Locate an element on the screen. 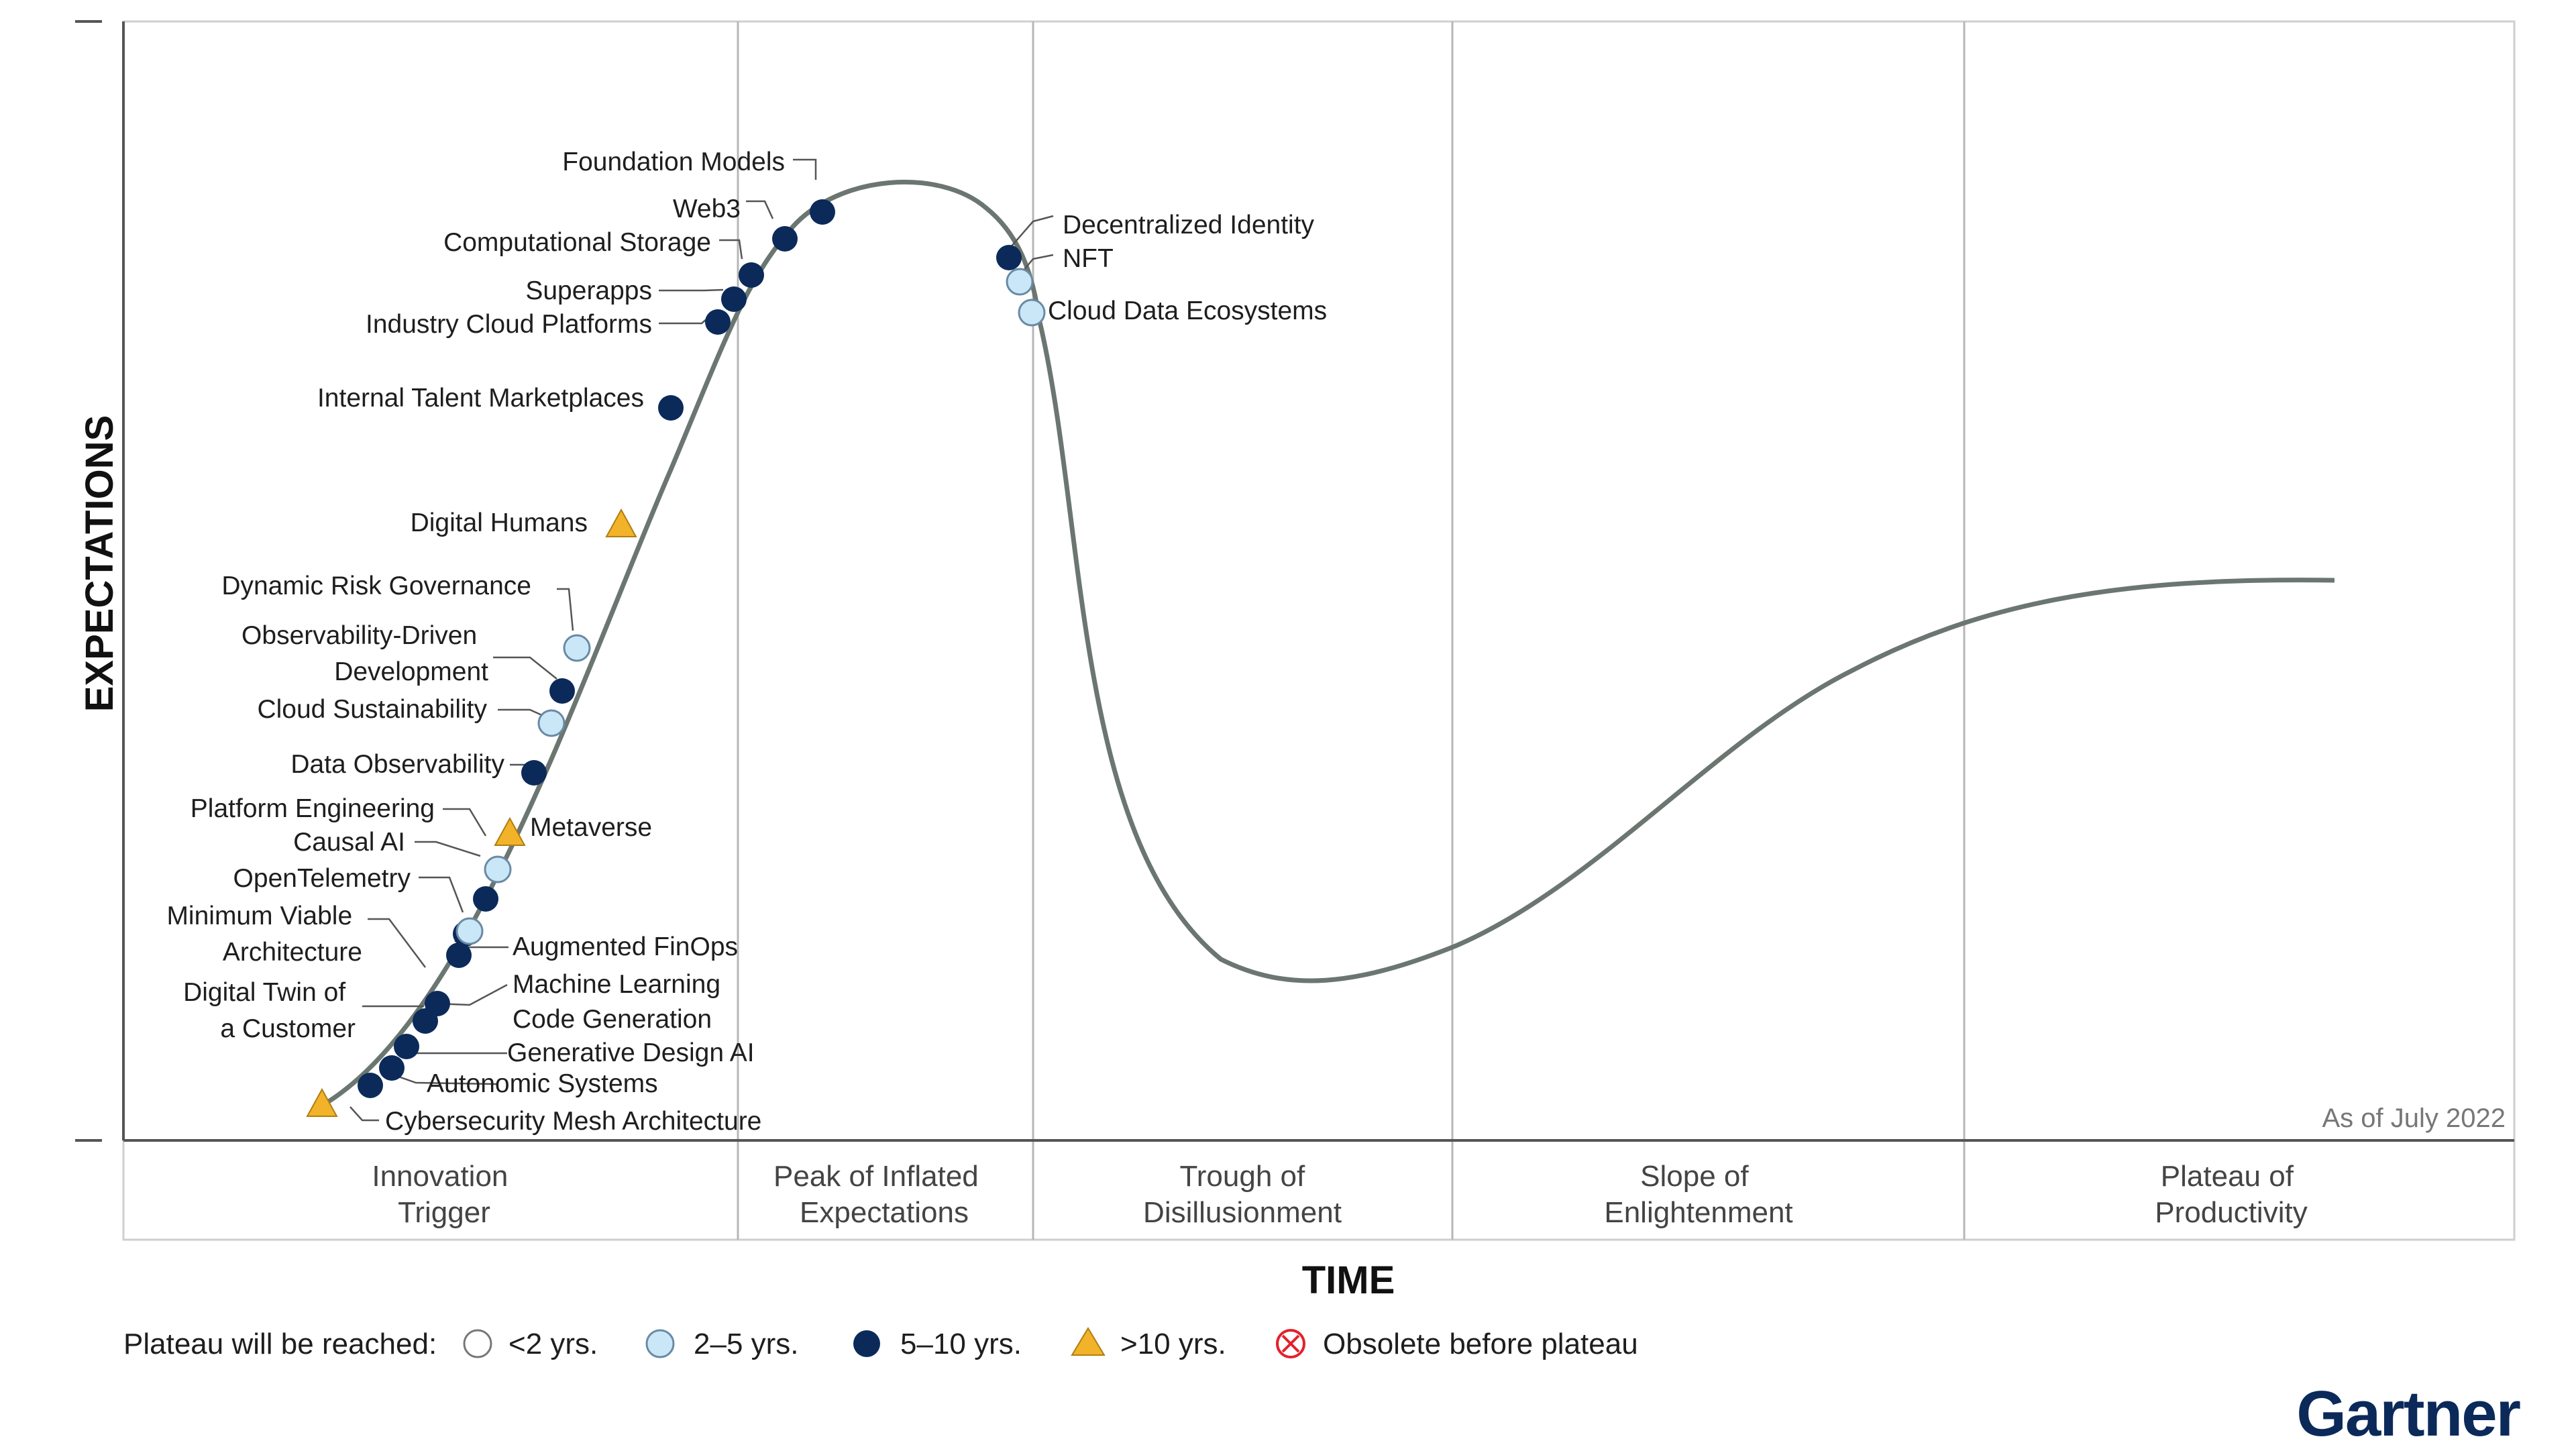  marker-dynamic-risk-governance is located at coordinates (577, 648).